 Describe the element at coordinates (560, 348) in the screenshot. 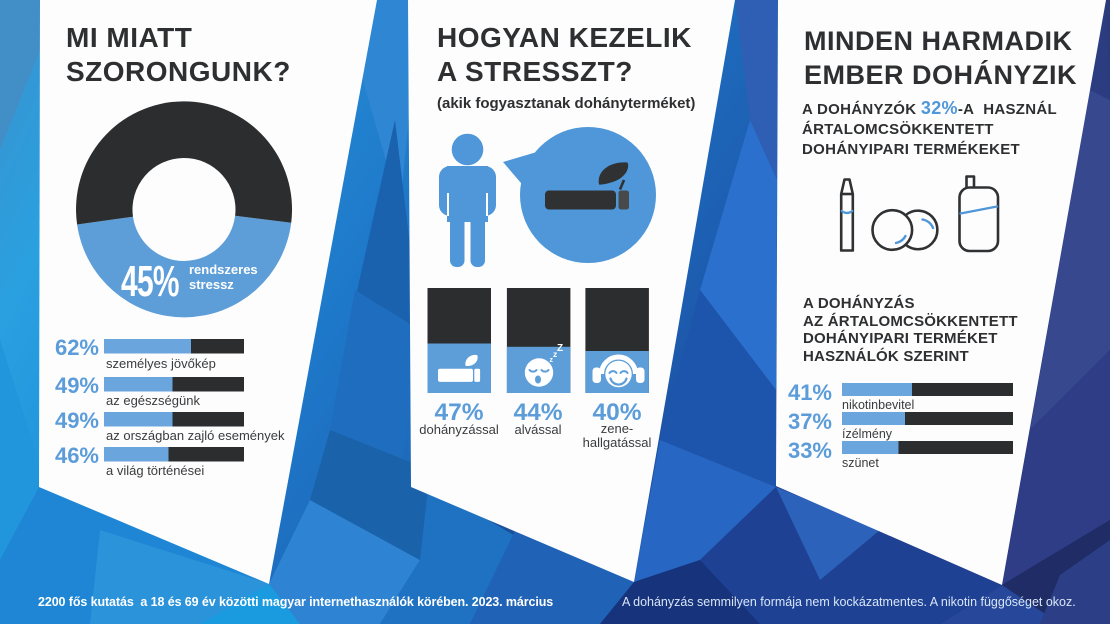

I see `svg-text: Z` at that location.